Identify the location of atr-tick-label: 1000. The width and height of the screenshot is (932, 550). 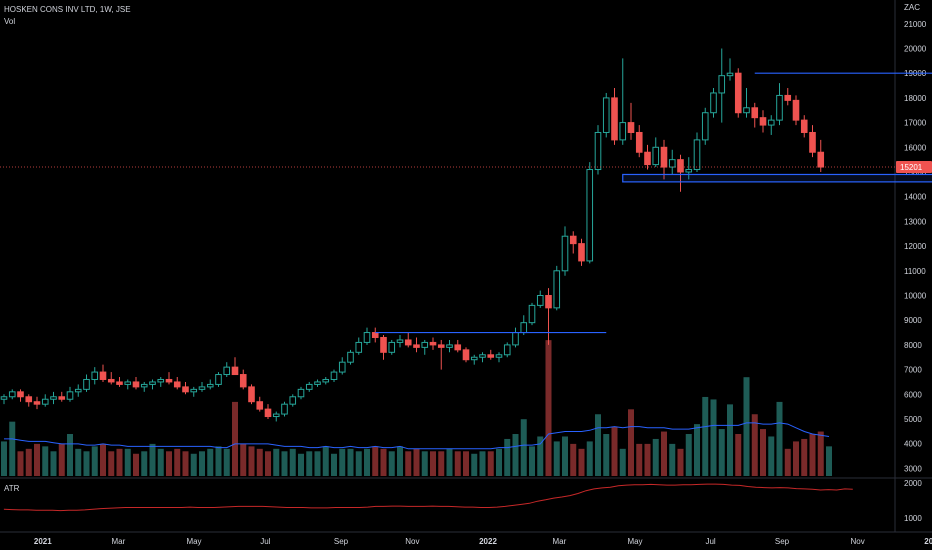
(913, 518).